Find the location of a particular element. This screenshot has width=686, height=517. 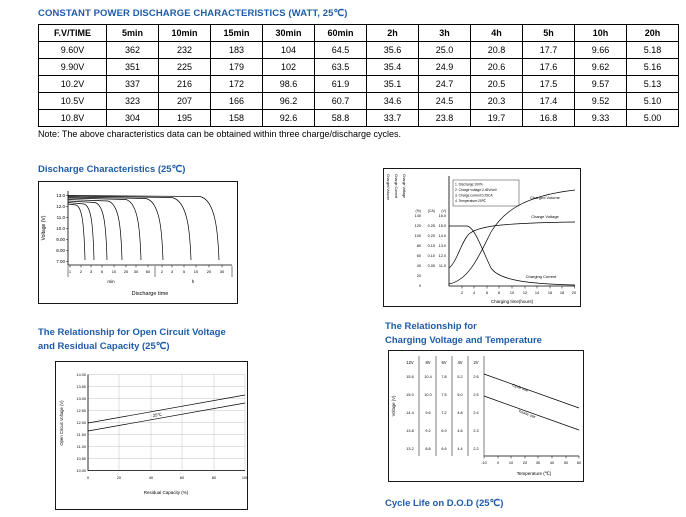

table-cell: 98.6 is located at coordinates (288, 84).